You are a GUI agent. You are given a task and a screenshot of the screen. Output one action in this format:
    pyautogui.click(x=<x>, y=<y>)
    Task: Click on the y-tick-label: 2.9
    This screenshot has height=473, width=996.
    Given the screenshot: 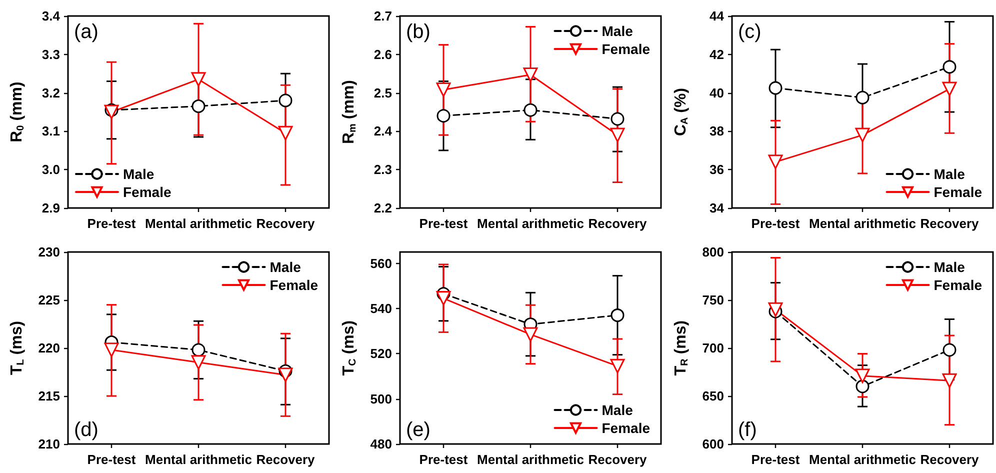 What is the action you would take?
    pyautogui.click(x=51, y=208)
    